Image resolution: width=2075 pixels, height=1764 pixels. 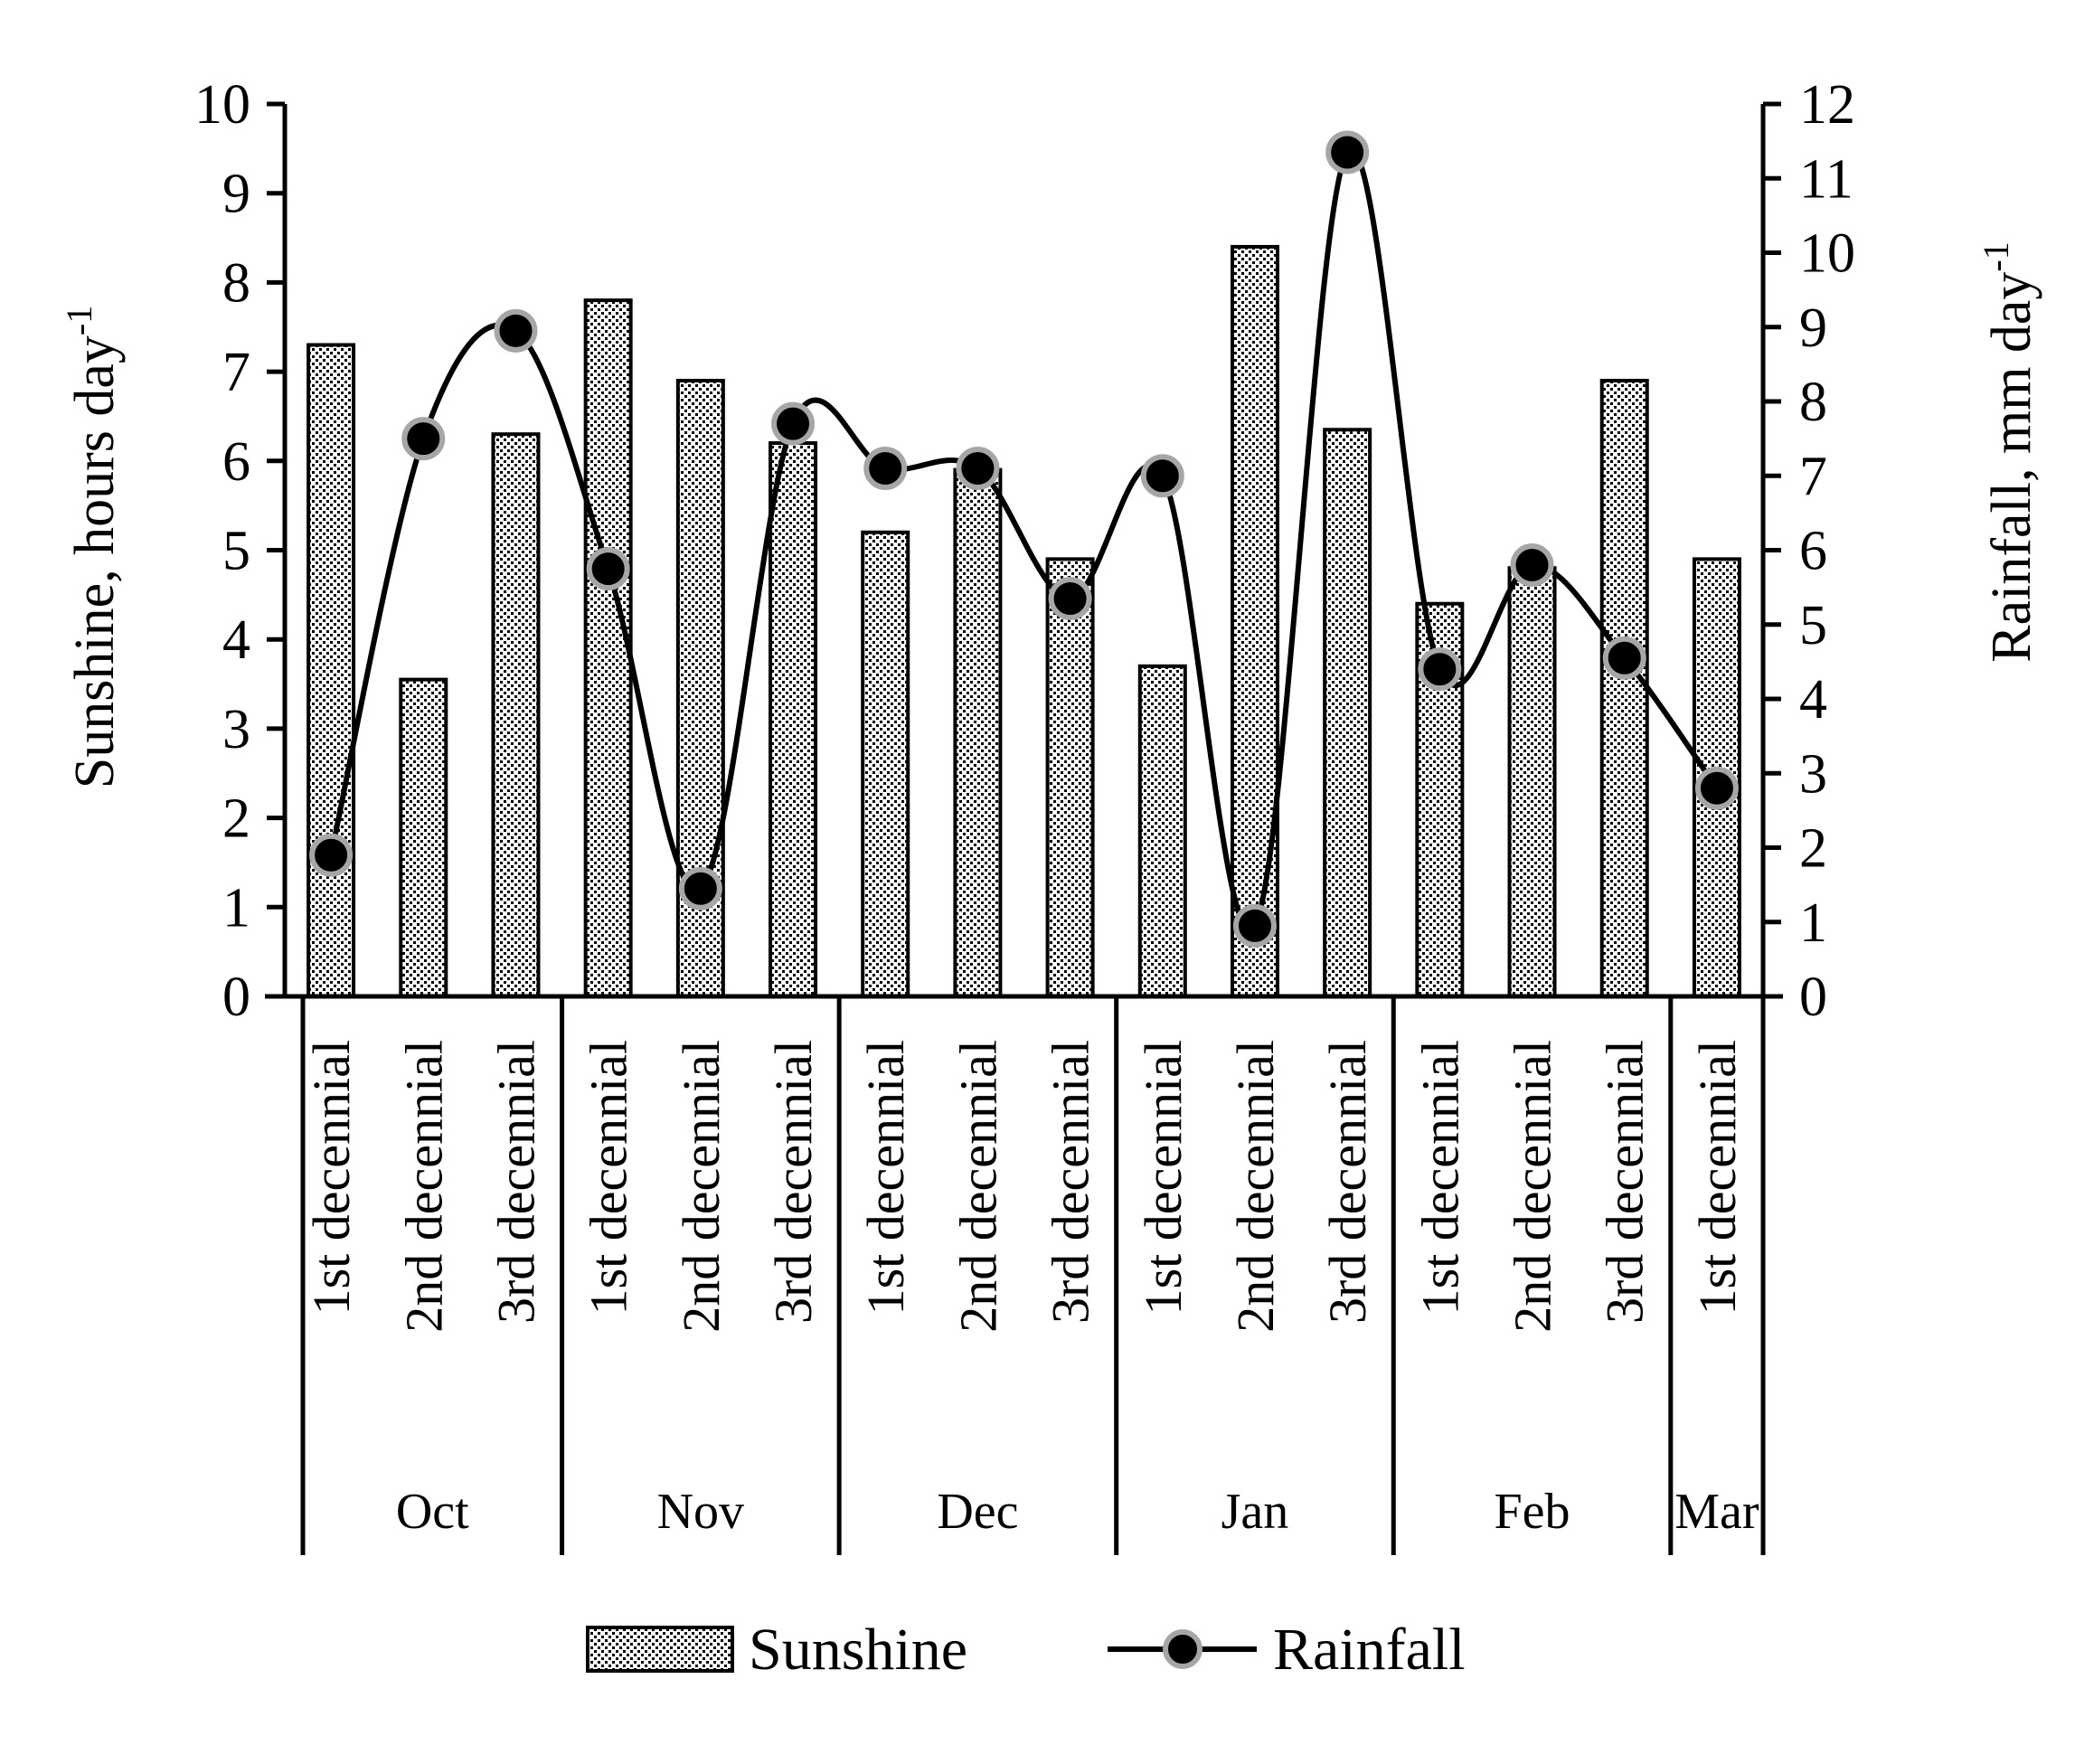 What do you see at coordinates (236, 640) in the screenshot?
I see `y-tick-label: 4` at bounding box center [236, 640].